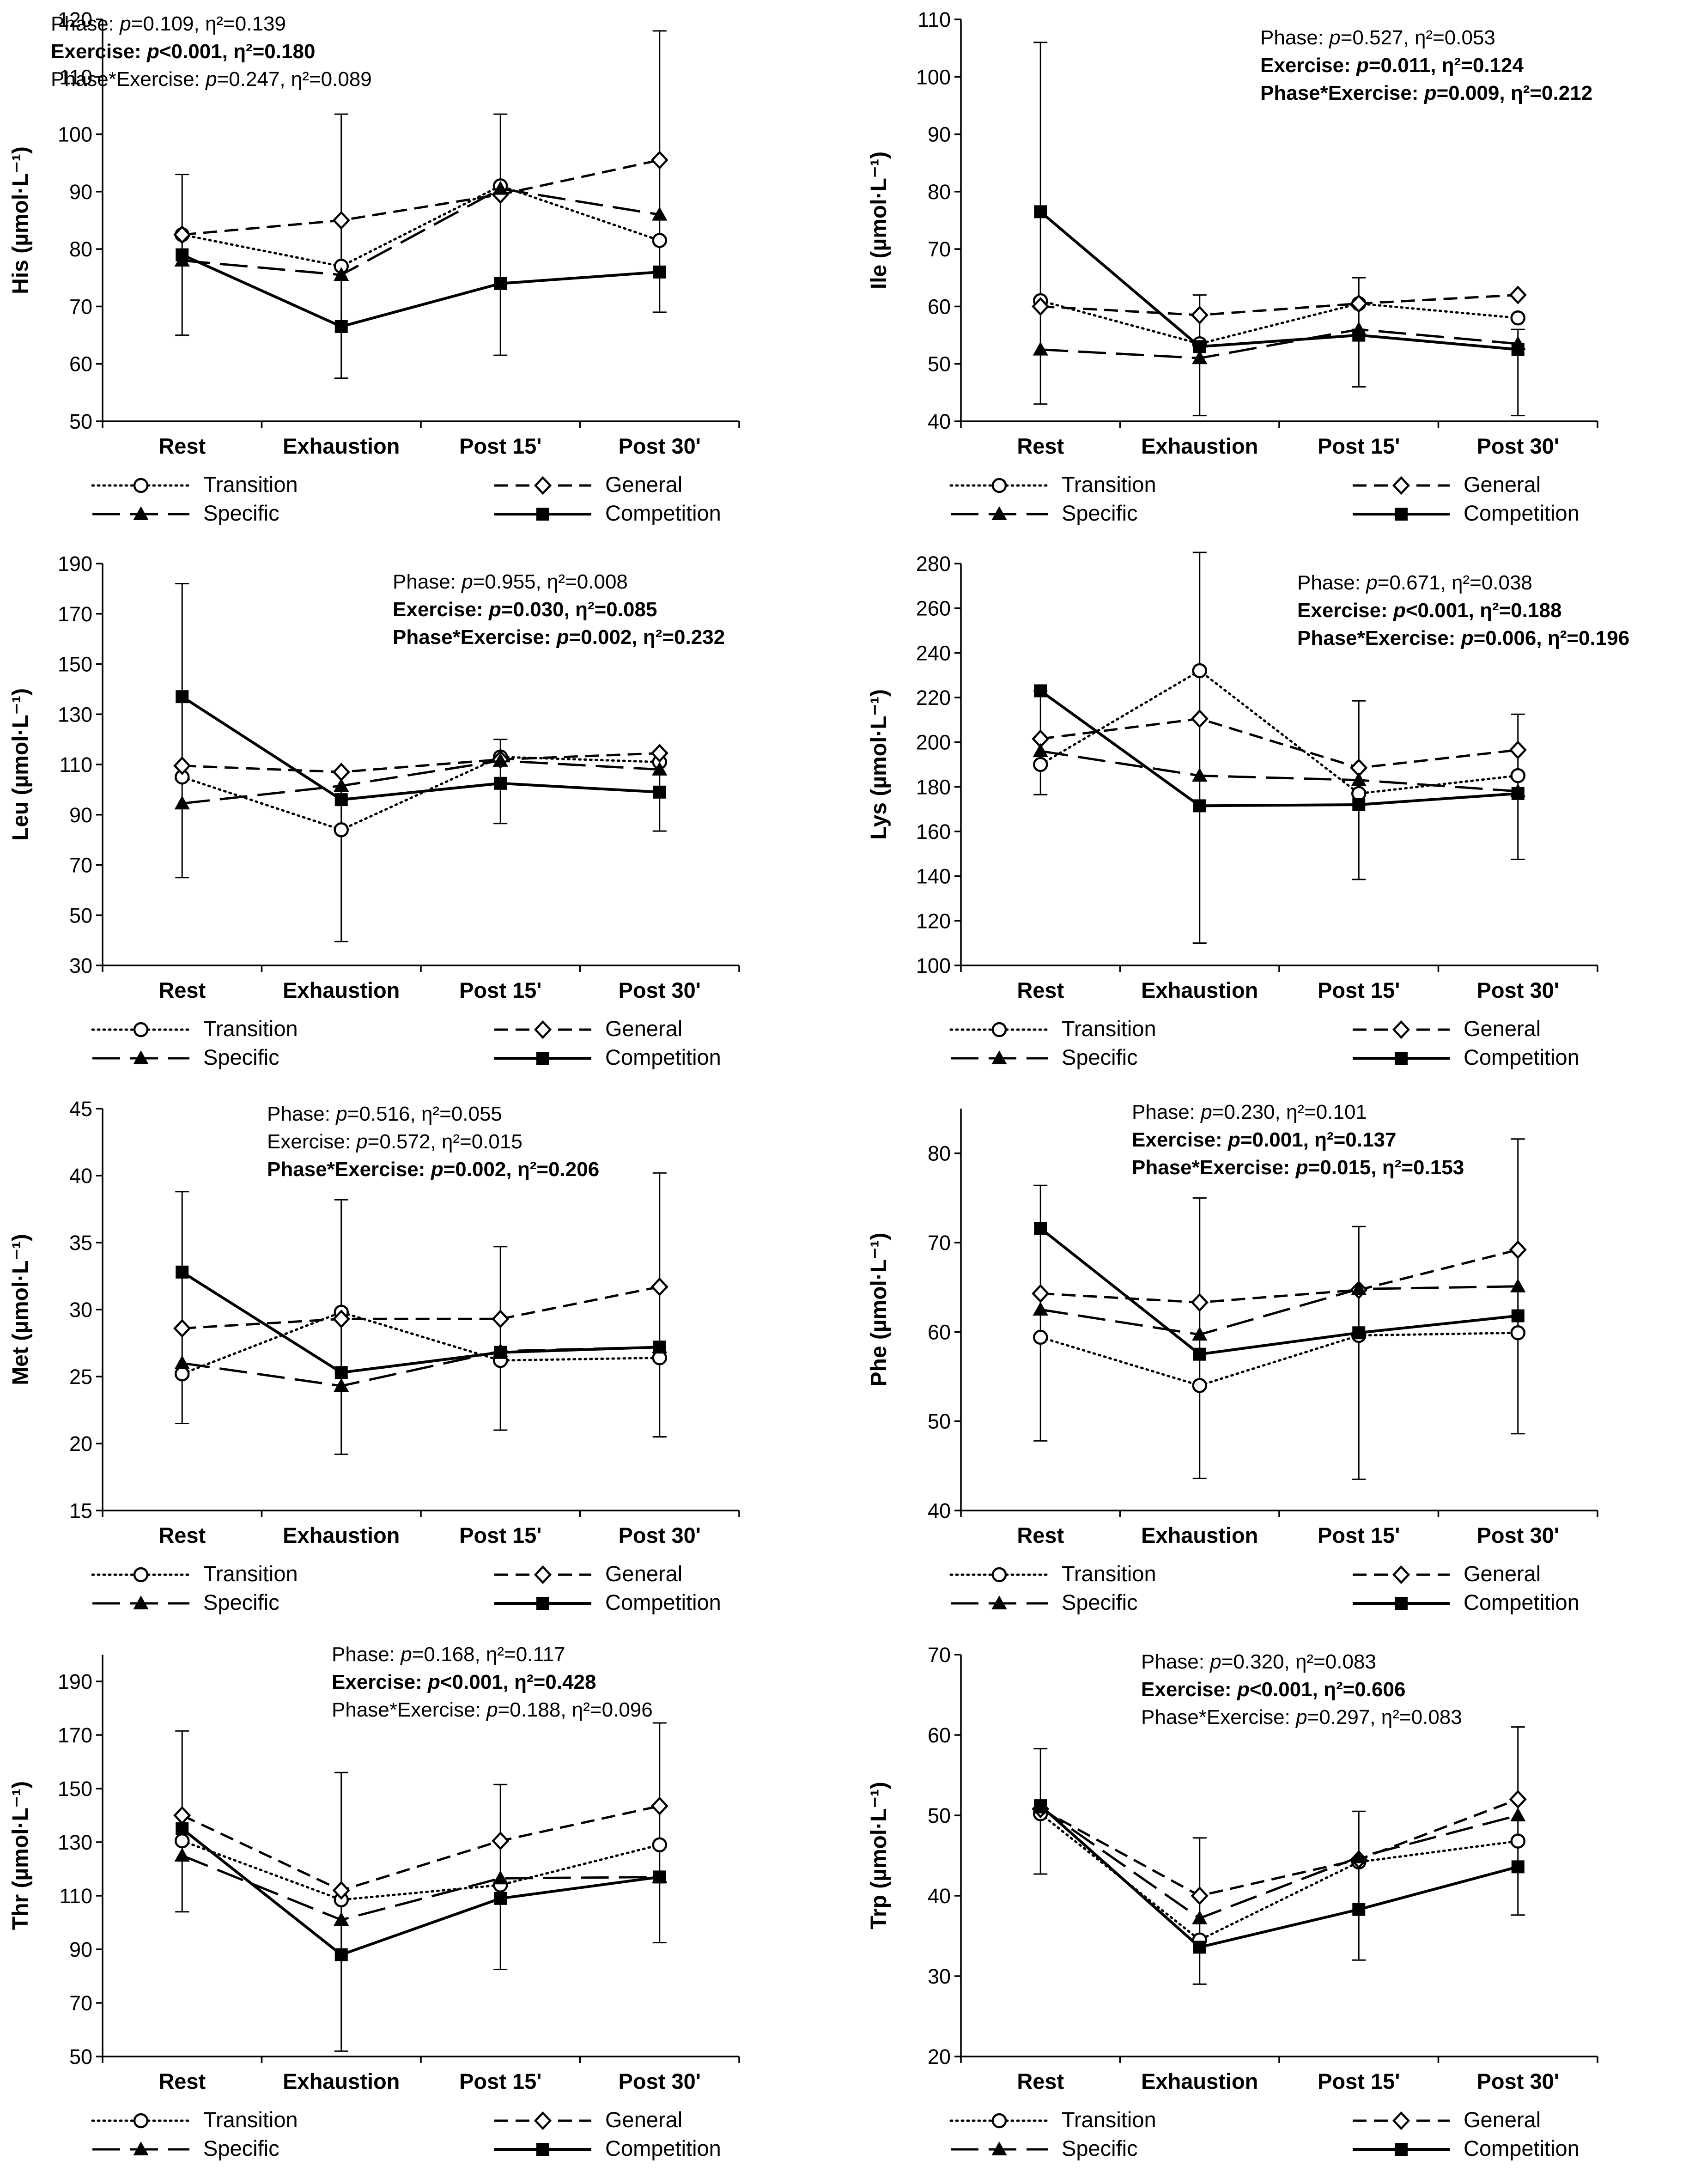 Image resolution: width=1707 pixels, height=2184 pixels. What do you see at coordinates (1429, 610) in the screenshot?
I see `stats-line: Exercise: p<0.001, η²=0.188` at bounding box center [1429, 610].